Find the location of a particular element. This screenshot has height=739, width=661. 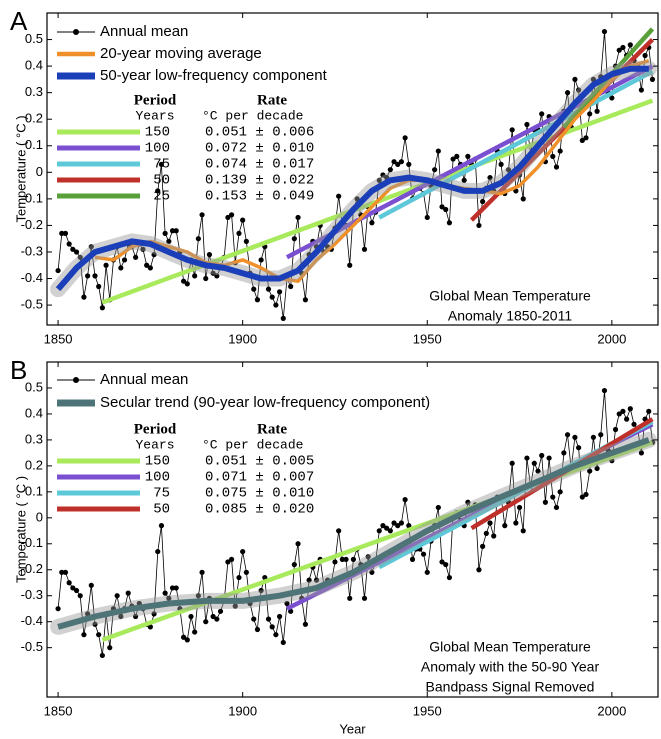

table-header: Period is located at coordinates (155, 429).